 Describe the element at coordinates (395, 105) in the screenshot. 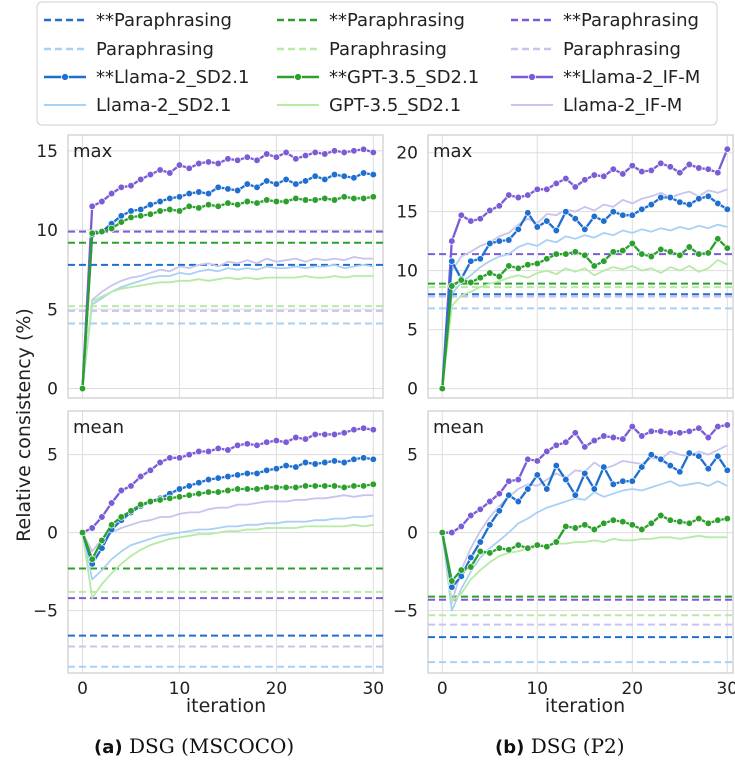

I see `legend-label: GPT-3.5_SD2.1` at that location.